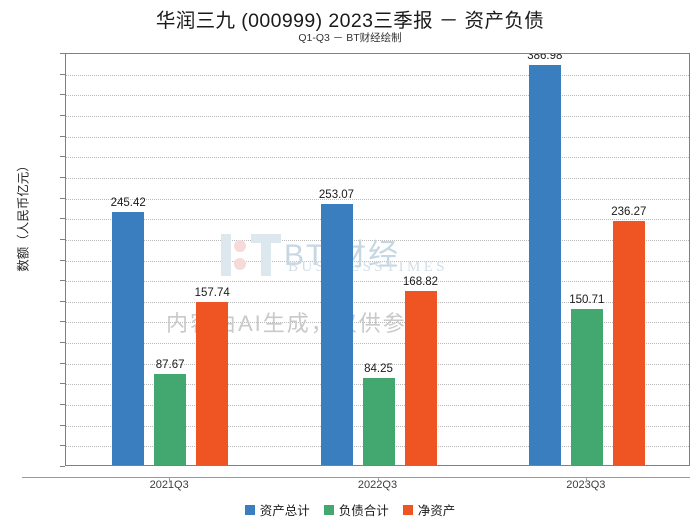  I want to click on x-tick-label: 2021Q3, so click(169, 485).